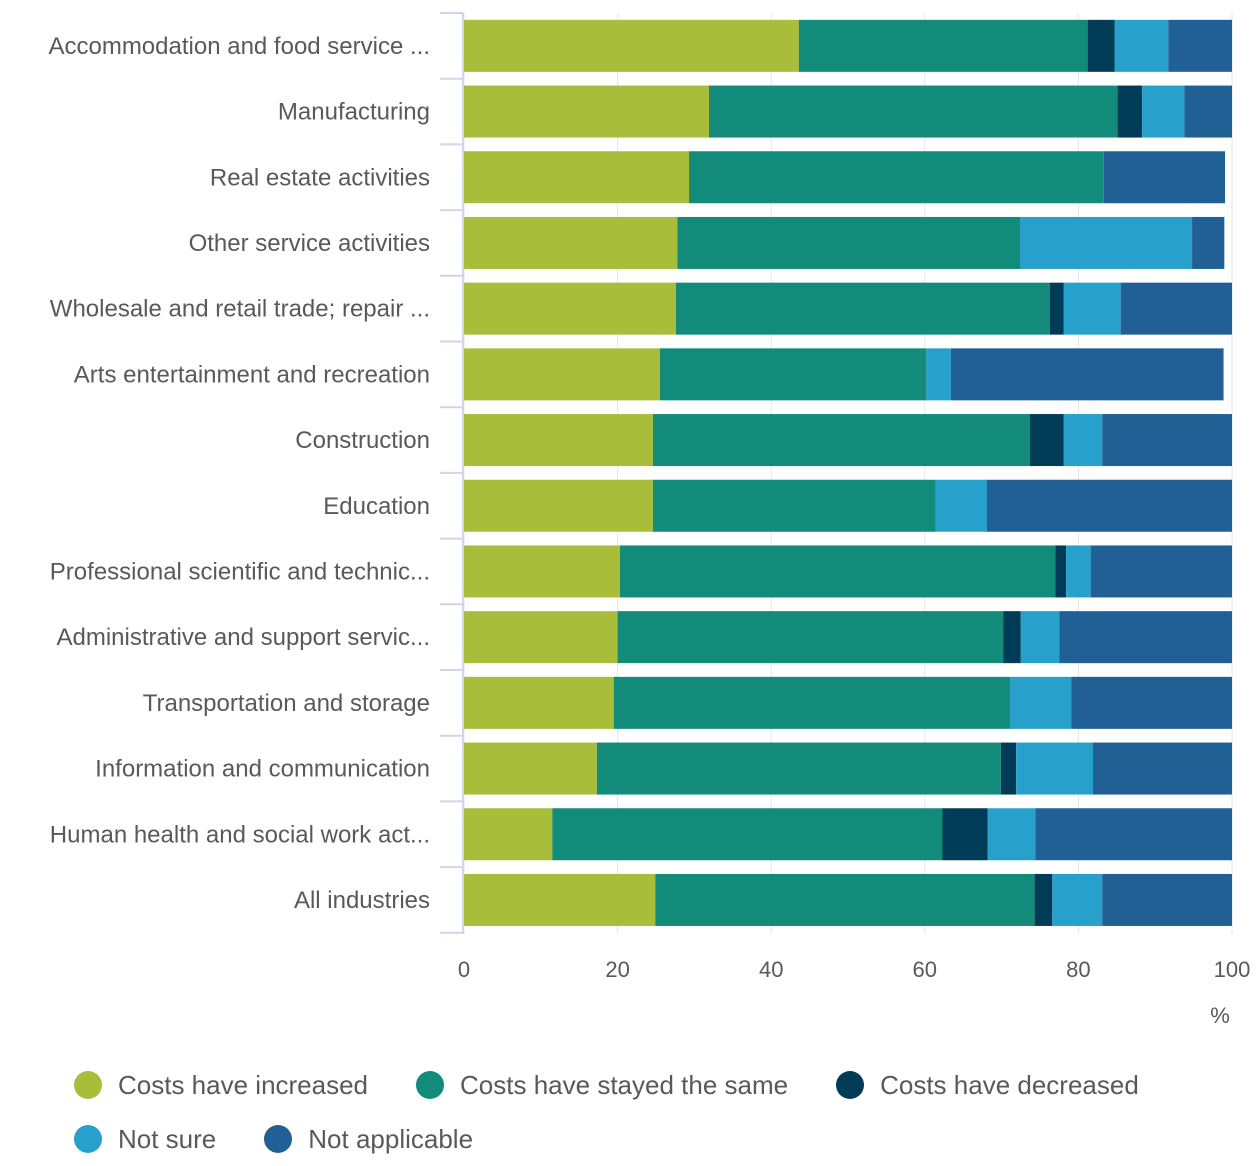  What do you see at coordinates (167, 1138) in the screenshot?
I see `legend-label: Not sure` at bounding box center [167, 1138].